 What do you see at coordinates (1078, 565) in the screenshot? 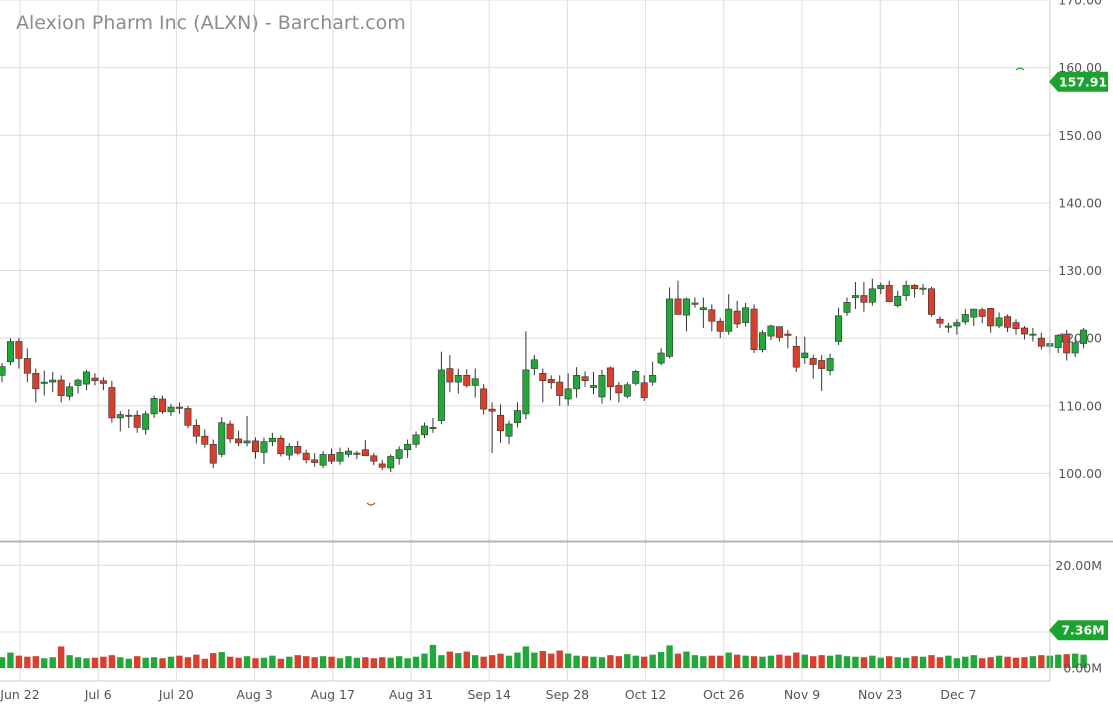
I see `volume-tick-label: 20.00M` at bounding box center [1078, 565].